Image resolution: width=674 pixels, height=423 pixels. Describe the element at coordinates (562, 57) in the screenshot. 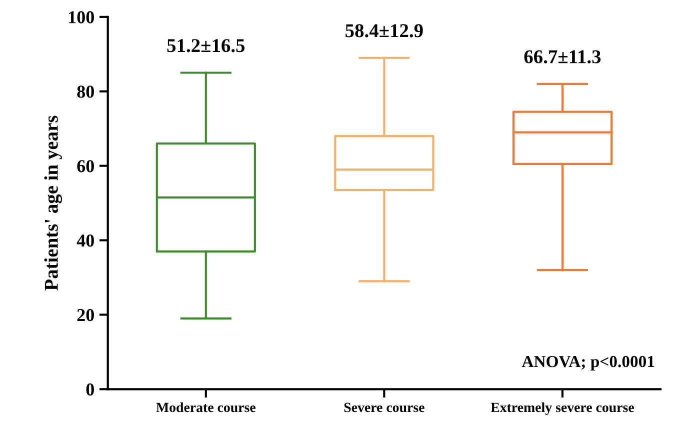

I see `annotation: 66.7±11.3` at that location.